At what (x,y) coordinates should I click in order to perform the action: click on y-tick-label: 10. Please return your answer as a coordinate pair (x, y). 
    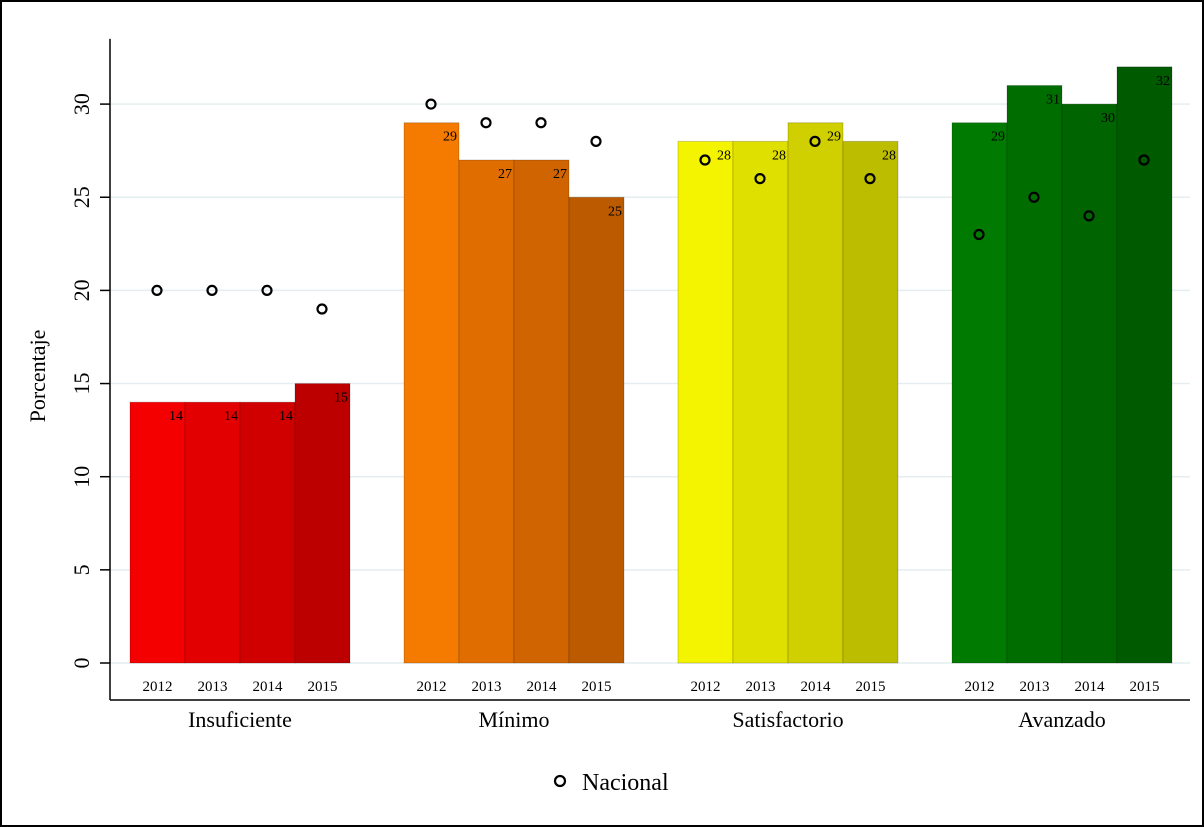
    Looking at the image, I should click on (81, 477).